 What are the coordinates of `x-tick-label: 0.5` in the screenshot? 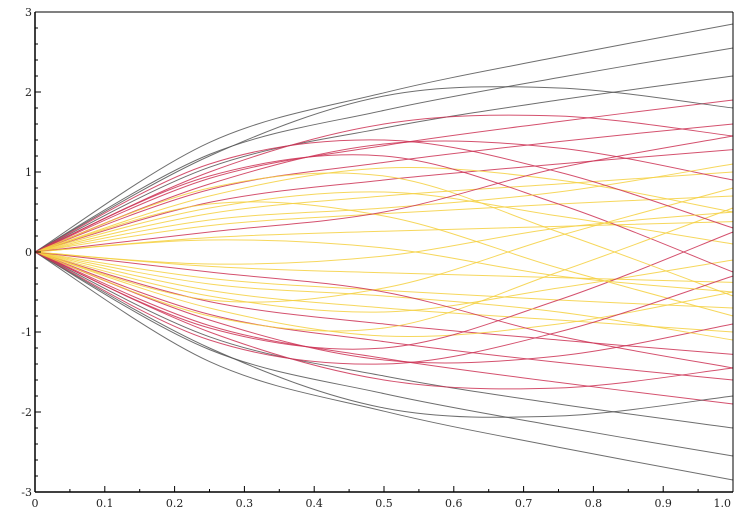 It's located at (384, 503).